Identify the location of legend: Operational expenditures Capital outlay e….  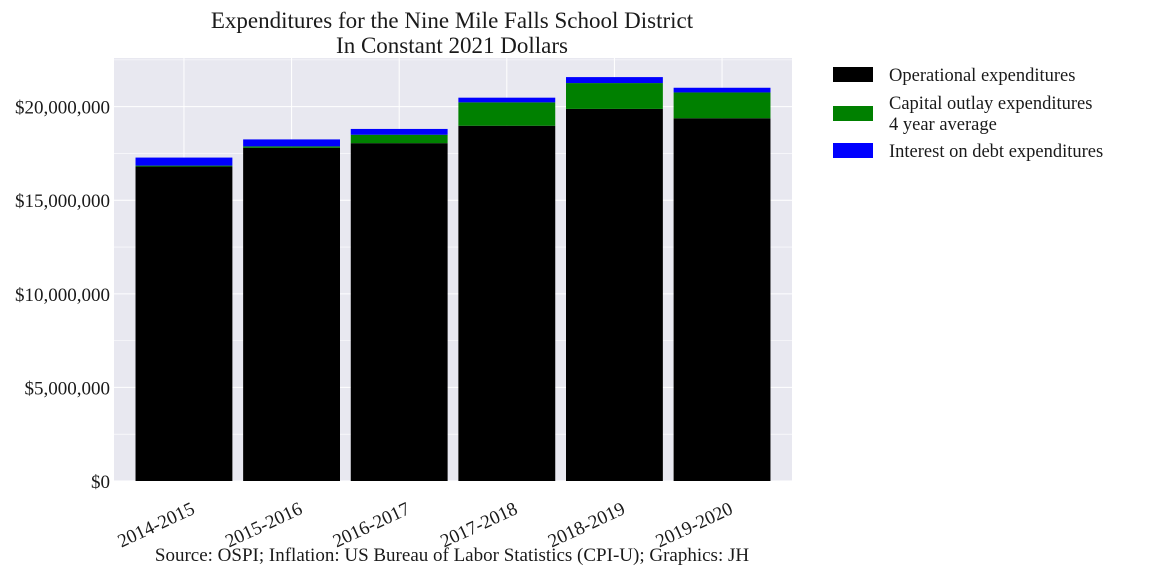
(968, 114).